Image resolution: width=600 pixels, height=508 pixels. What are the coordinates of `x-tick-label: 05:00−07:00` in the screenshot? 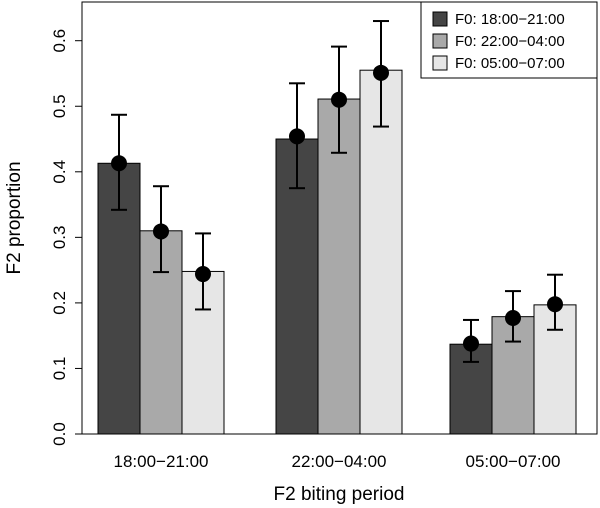 It's located at (512, 461).